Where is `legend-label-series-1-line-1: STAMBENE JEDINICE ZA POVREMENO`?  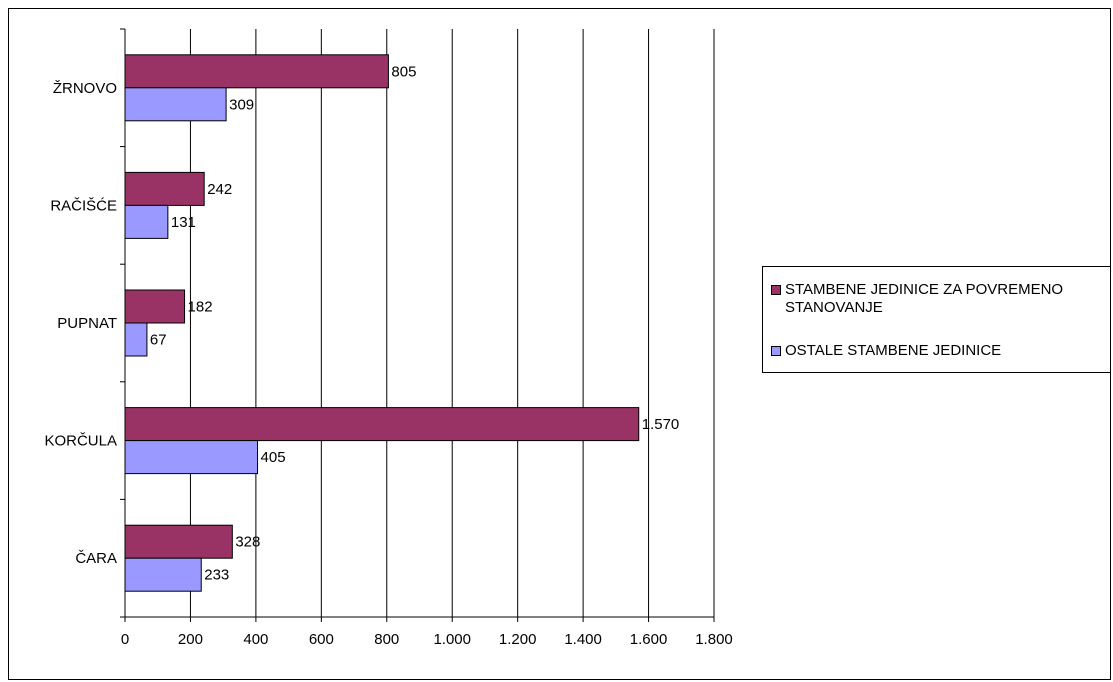 legend-label-series-1-line-1: STAMBENE JEDINICE ZA POVREMENO is located at coordinates (924, 289).